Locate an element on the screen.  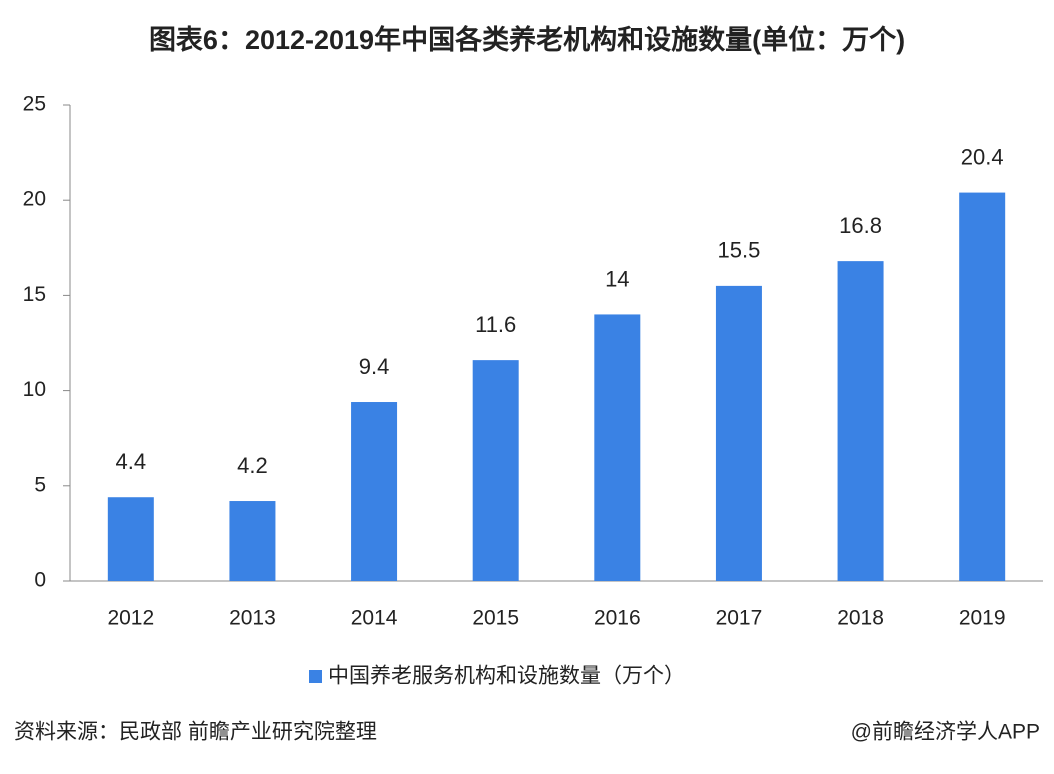
x-tick-label: 2017 is located at coordinates (739, 618).